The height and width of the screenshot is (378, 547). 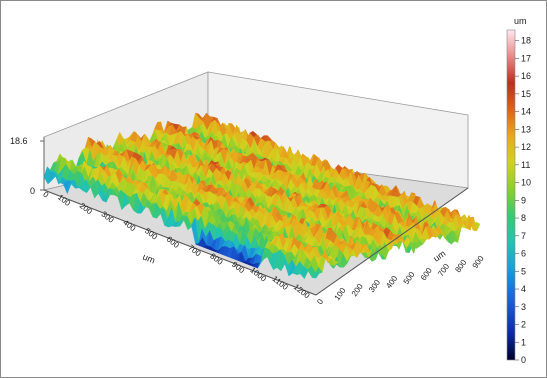 What do you see at coordinates (523, 218) in the screenshot?
I see `colorbar-tick-label: 8` at bounding box center [523, 218].